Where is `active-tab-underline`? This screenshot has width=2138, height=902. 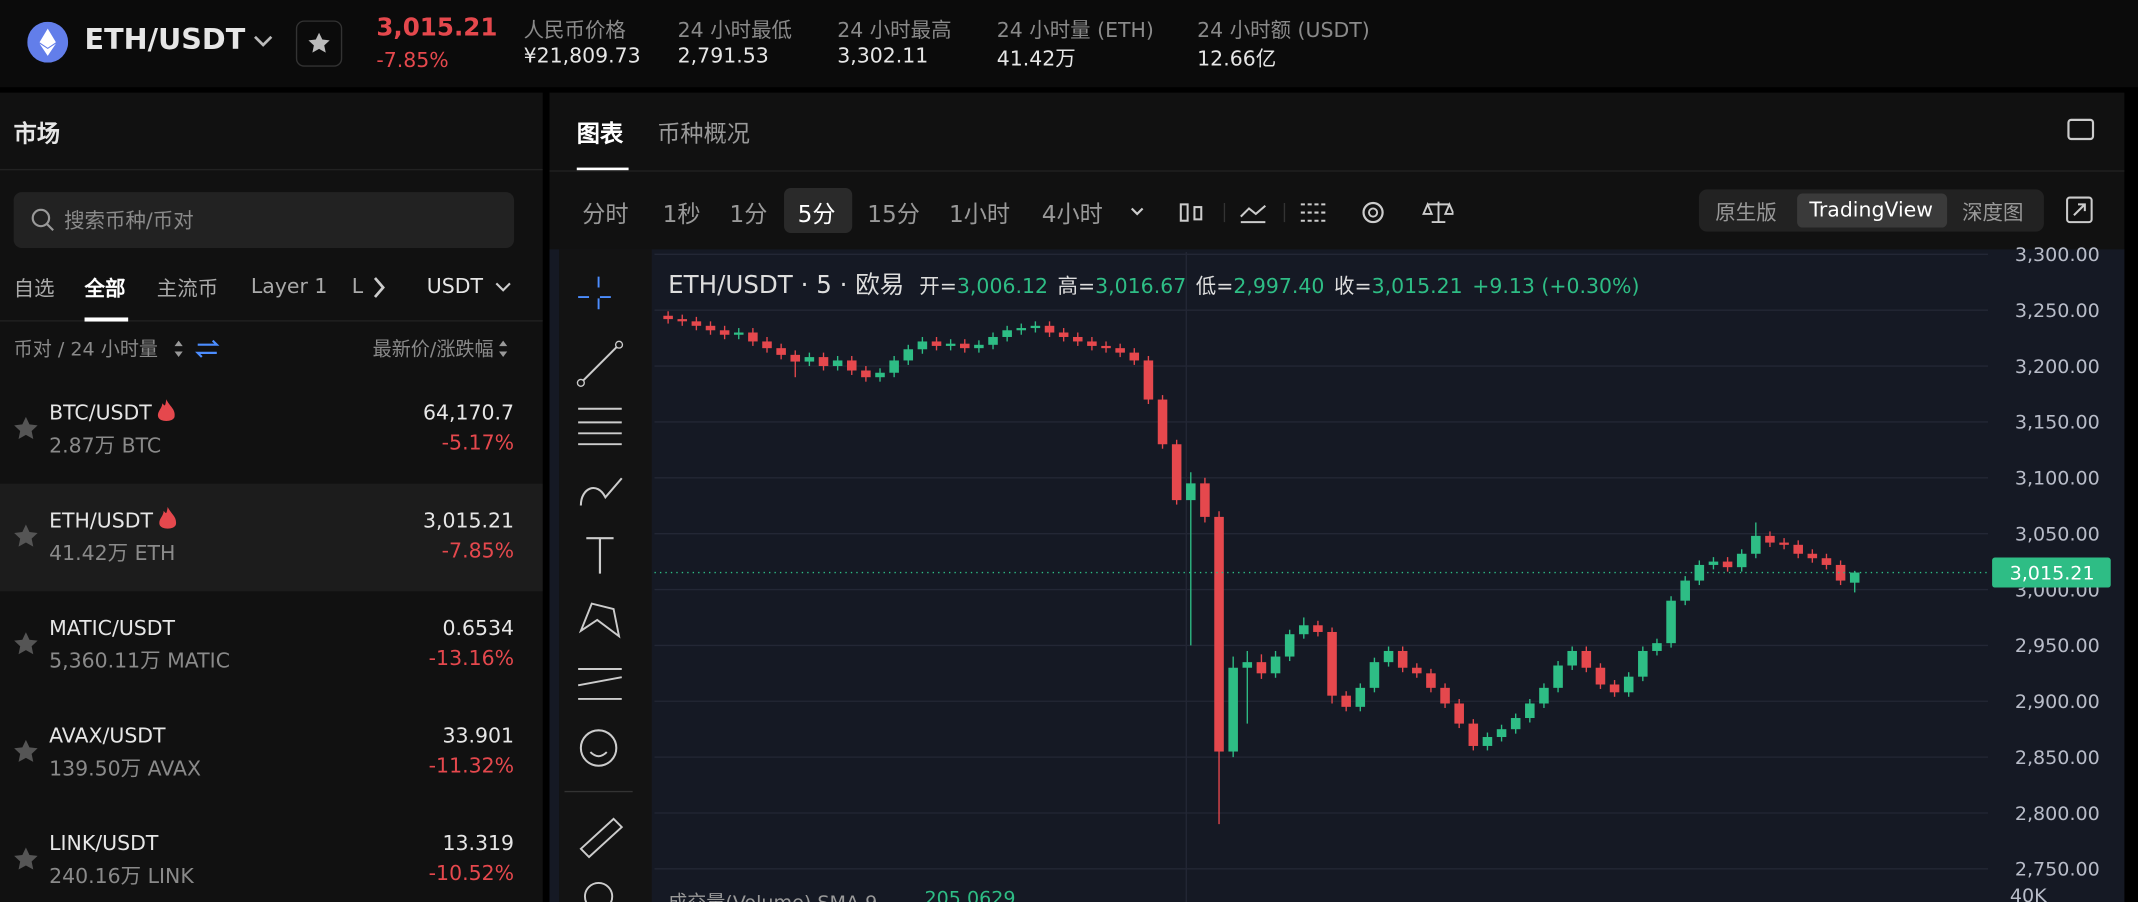 active-tab-underline is located at coordinates (602, 169).